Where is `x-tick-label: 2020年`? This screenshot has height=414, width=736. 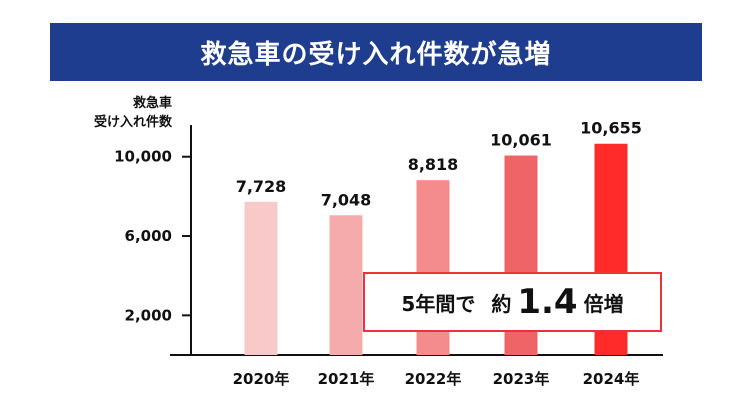
x-tick-label: 2020年 is located at coordinates (261, 379).